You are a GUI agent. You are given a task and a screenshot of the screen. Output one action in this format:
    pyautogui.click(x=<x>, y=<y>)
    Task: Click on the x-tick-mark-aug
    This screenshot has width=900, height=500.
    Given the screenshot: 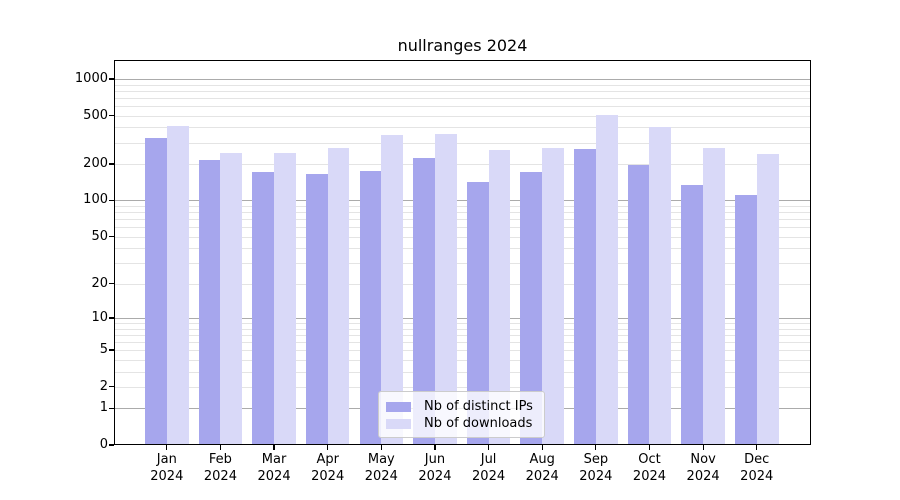 What is the action you would take?
    pyautogui.click(x=542, y=447)
    